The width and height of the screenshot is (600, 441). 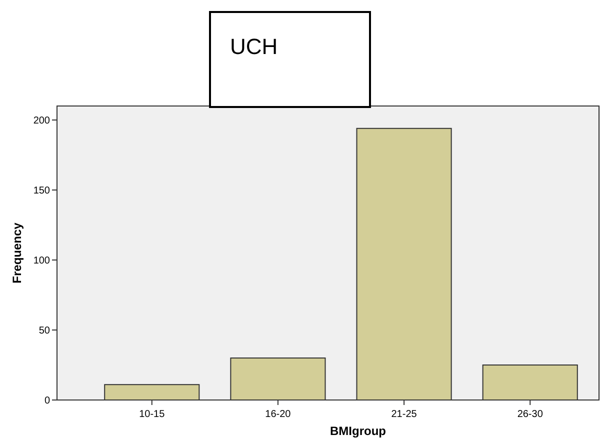 What do you see at coordinates (41, 121) in the screenshot?
I see `y-tick-label: 200` at bounding box center [41, 121].